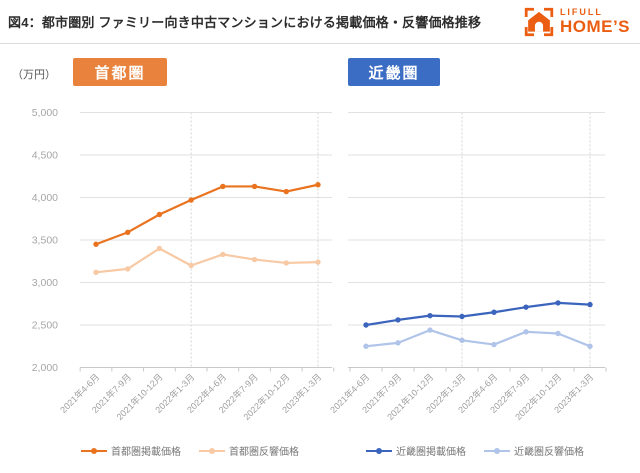 The height and width of the screenshot is (473, 640). I want to click on series-line-首都圏掲載価格, so click(207, 214).